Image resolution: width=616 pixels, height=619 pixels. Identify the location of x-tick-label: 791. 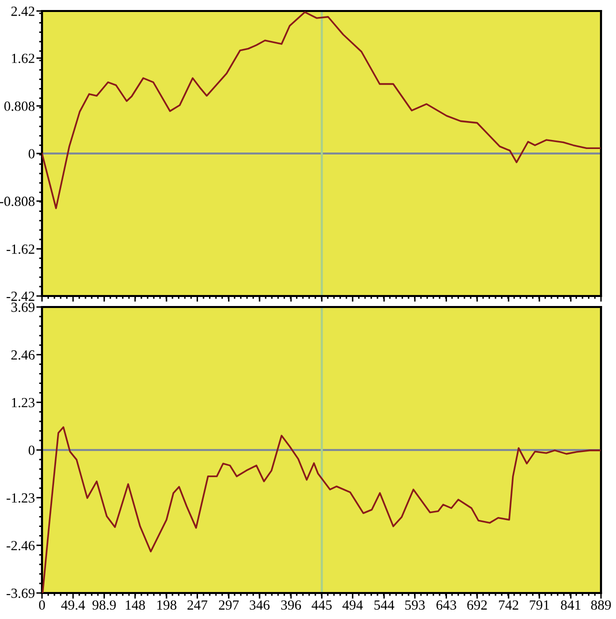
(539, 605).